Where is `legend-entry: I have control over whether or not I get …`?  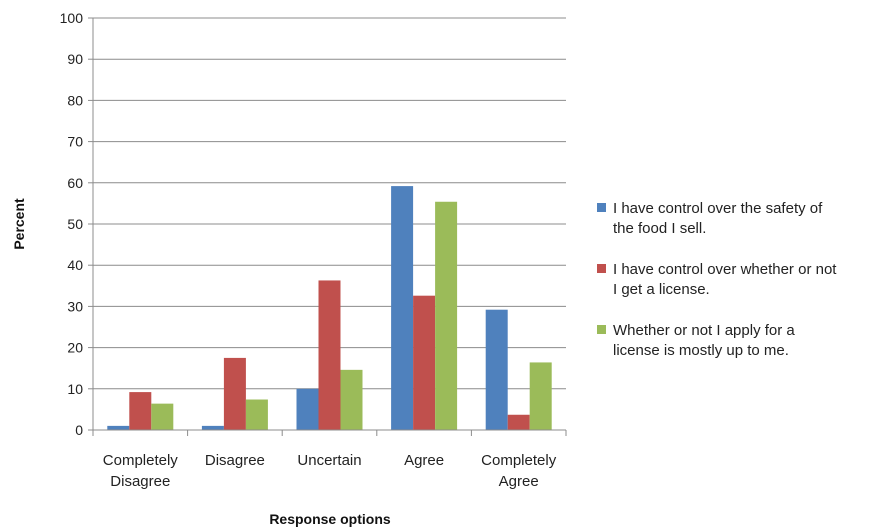 legend-entry: I have control over whether or not I get … is located at coordinates (725, 279).